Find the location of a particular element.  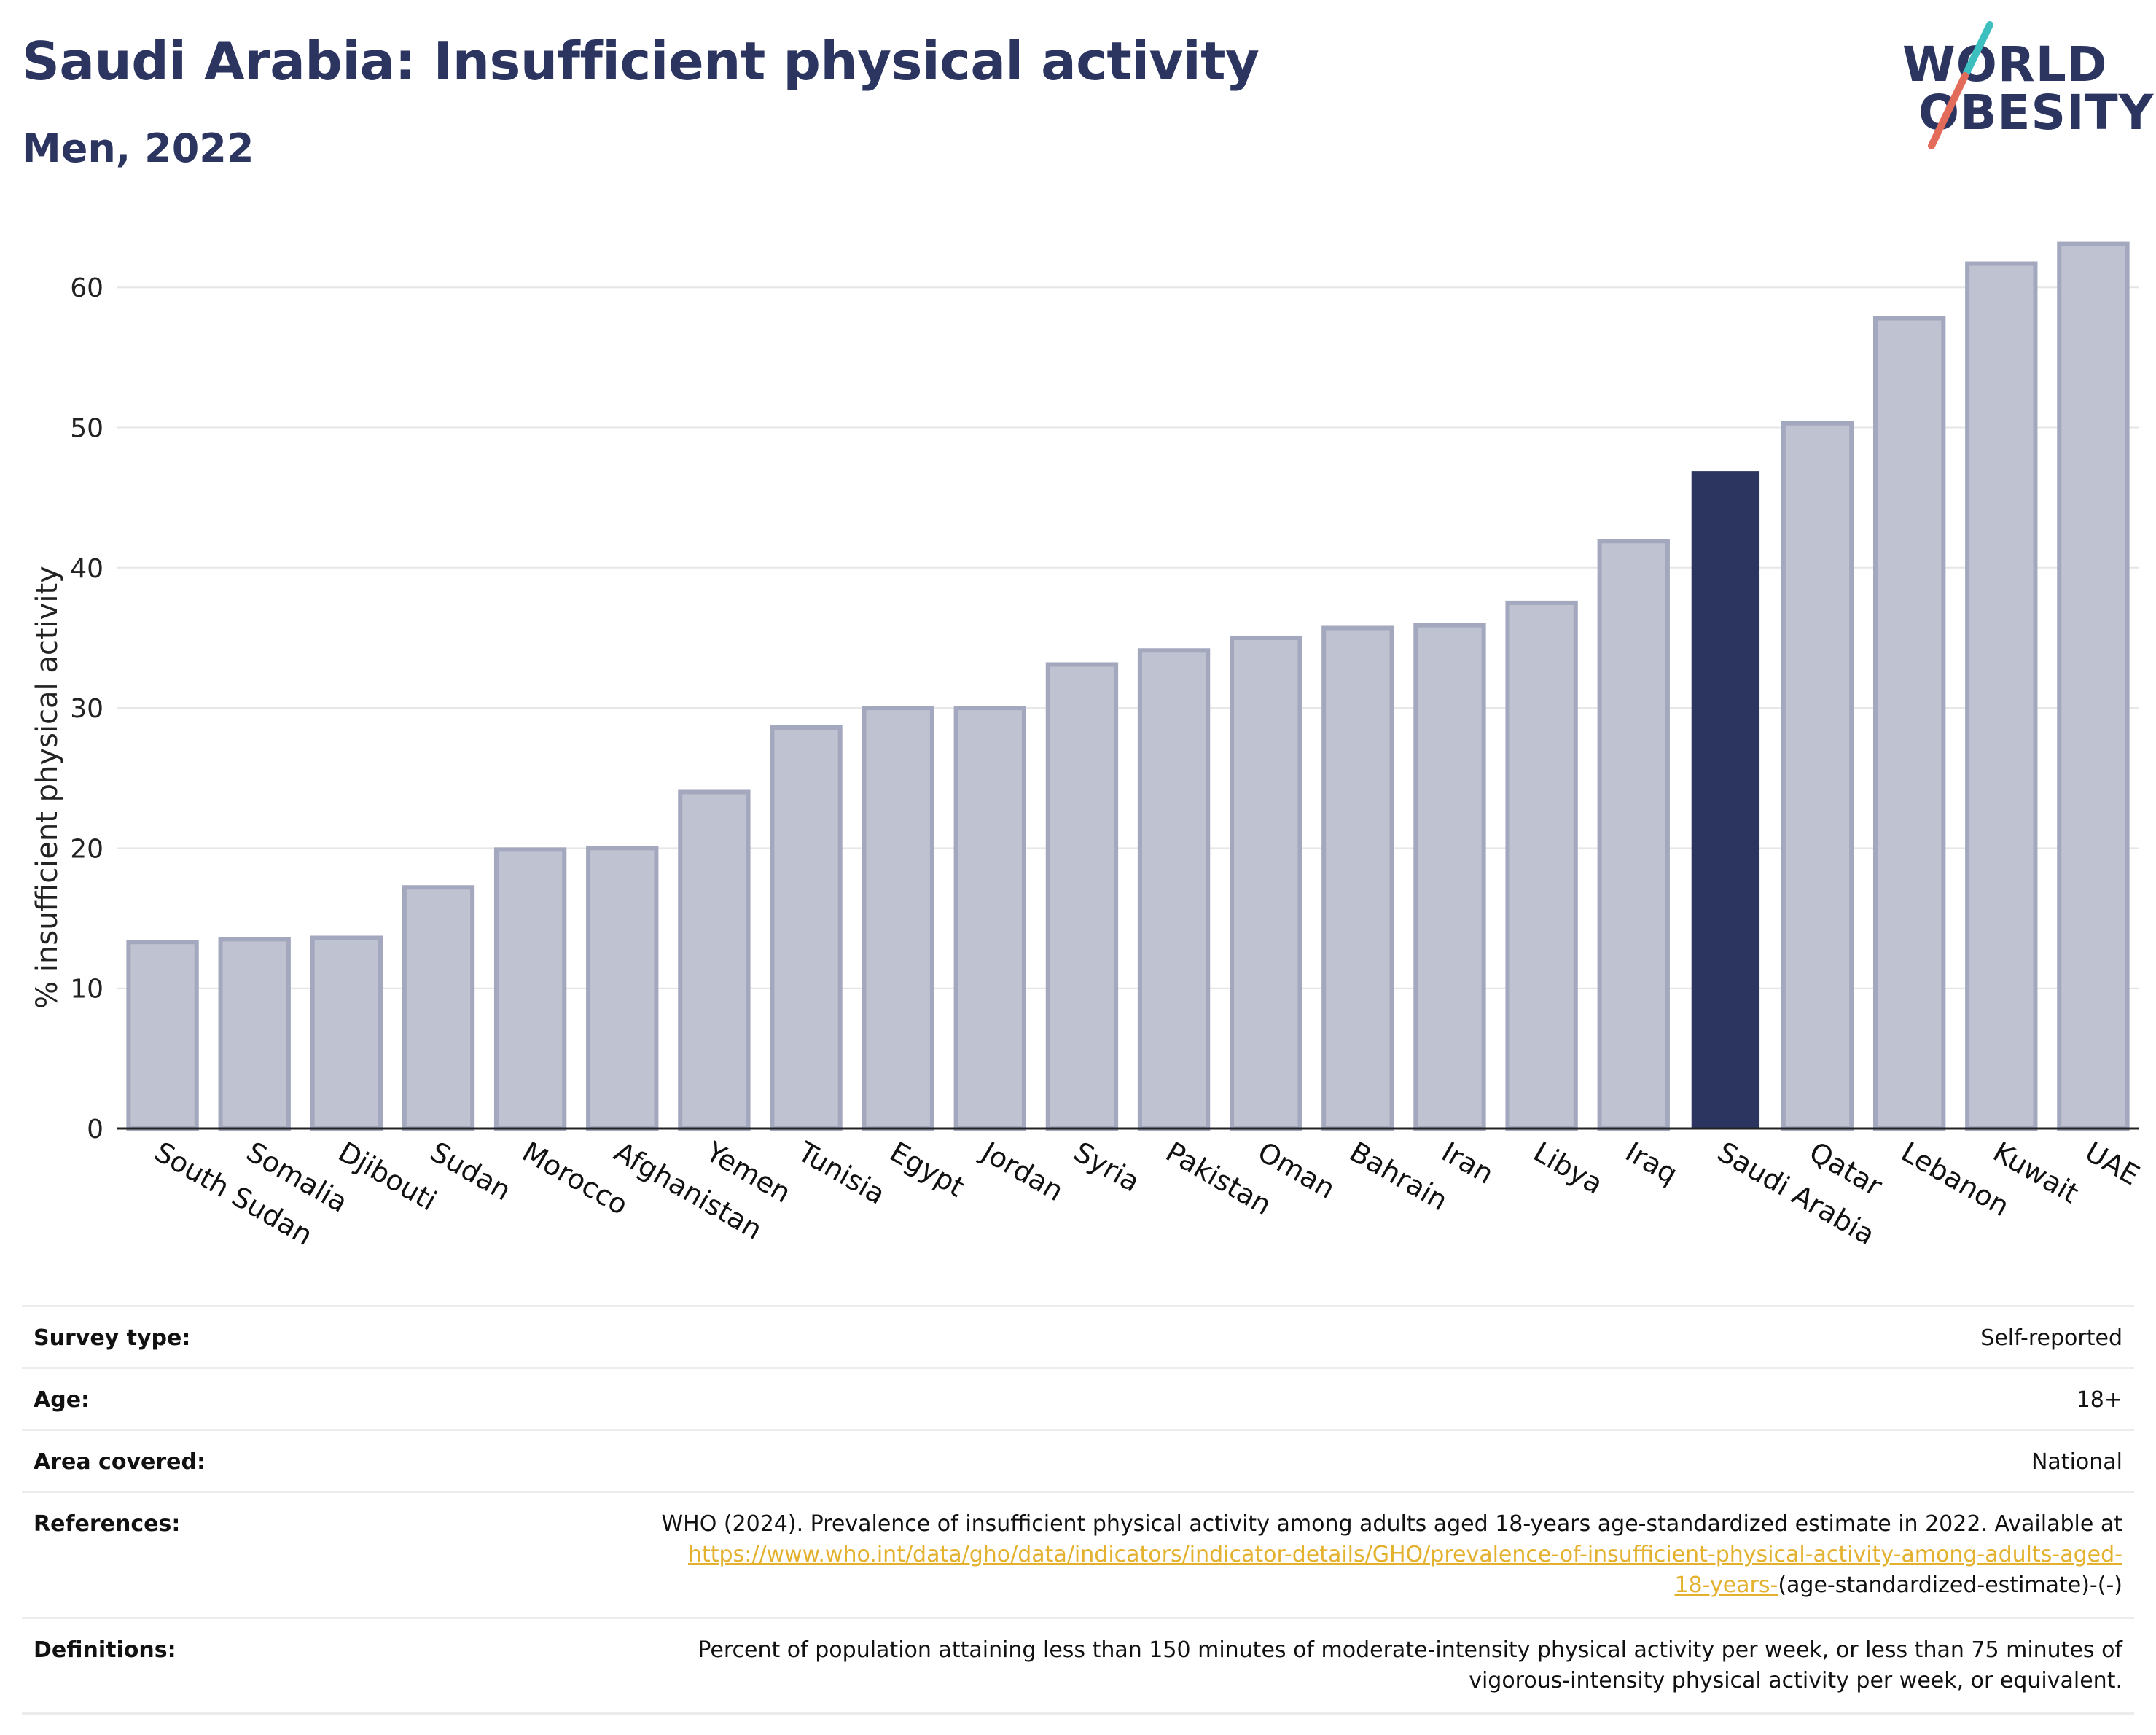

bar-yemen is located at coordinates (715, 960).